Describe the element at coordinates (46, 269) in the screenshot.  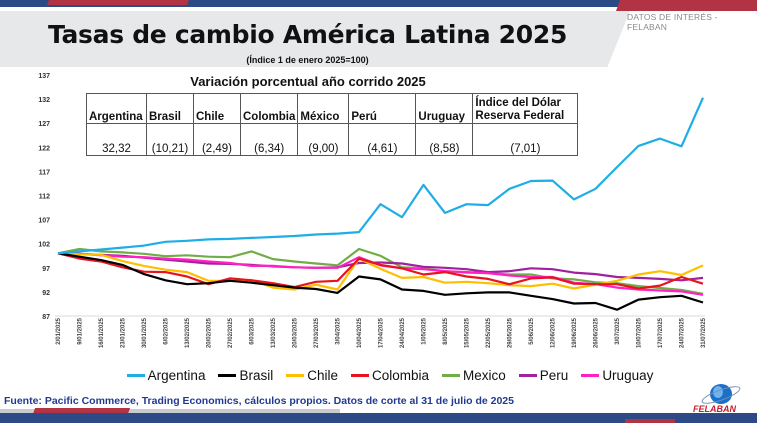
I see `y-tick-label: 97` at that location.